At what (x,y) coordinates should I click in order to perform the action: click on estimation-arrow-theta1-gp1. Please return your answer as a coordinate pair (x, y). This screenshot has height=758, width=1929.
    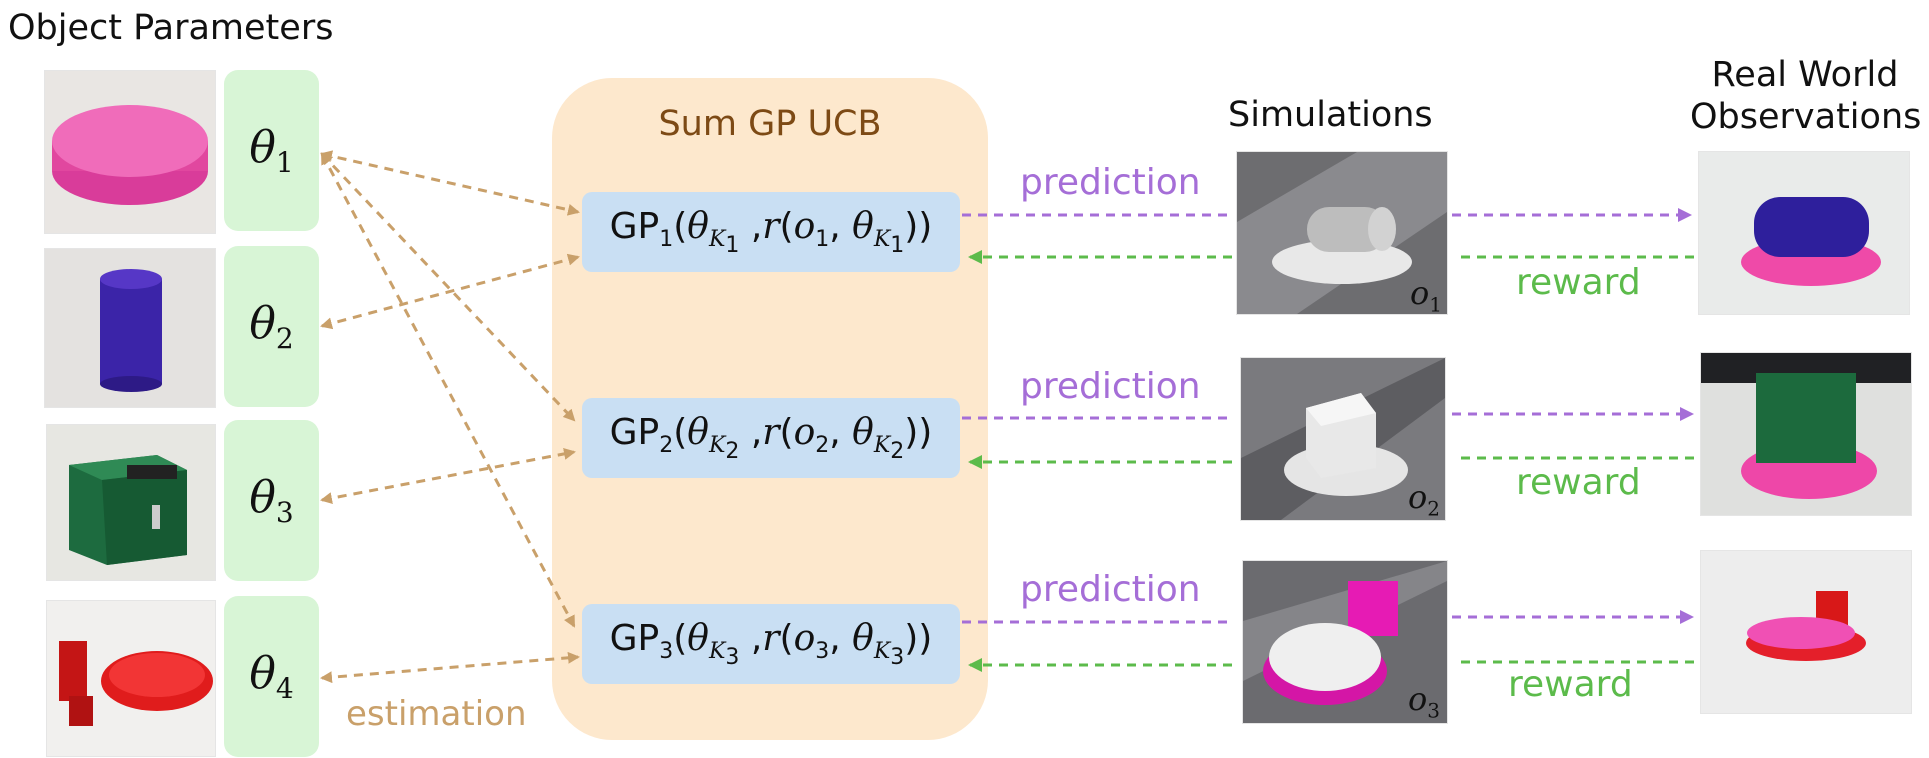
    Looking at the image, I should click on (450, 183).